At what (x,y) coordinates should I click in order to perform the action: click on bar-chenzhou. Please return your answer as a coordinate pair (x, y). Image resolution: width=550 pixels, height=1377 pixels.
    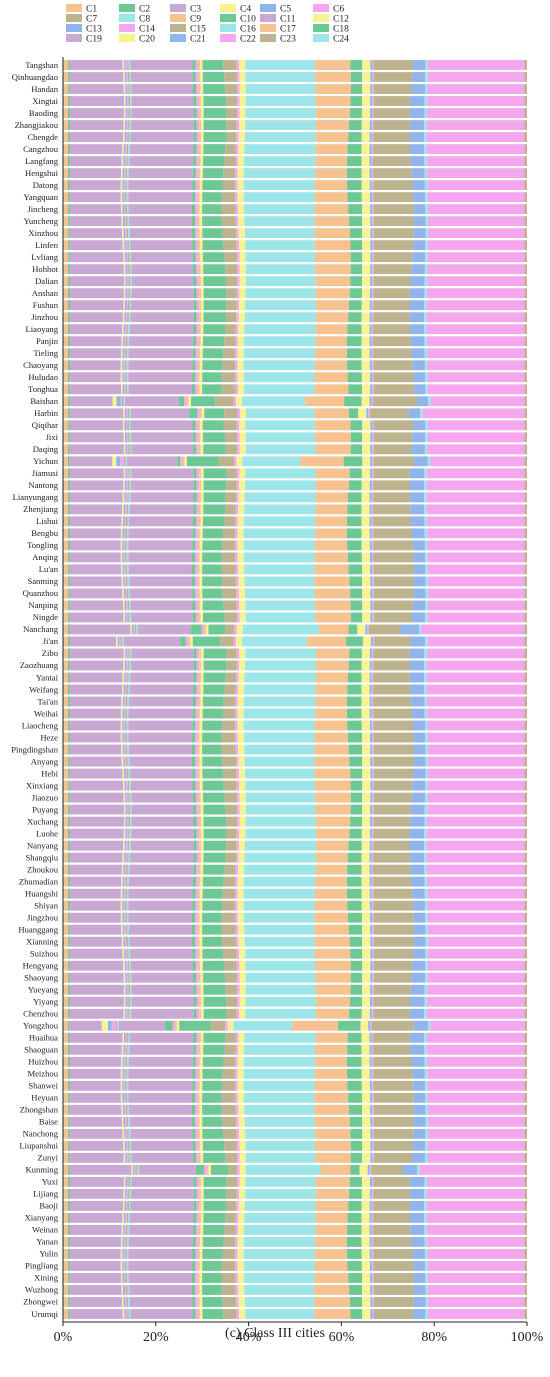
    Looking at the image, I should click on (295, 1013).